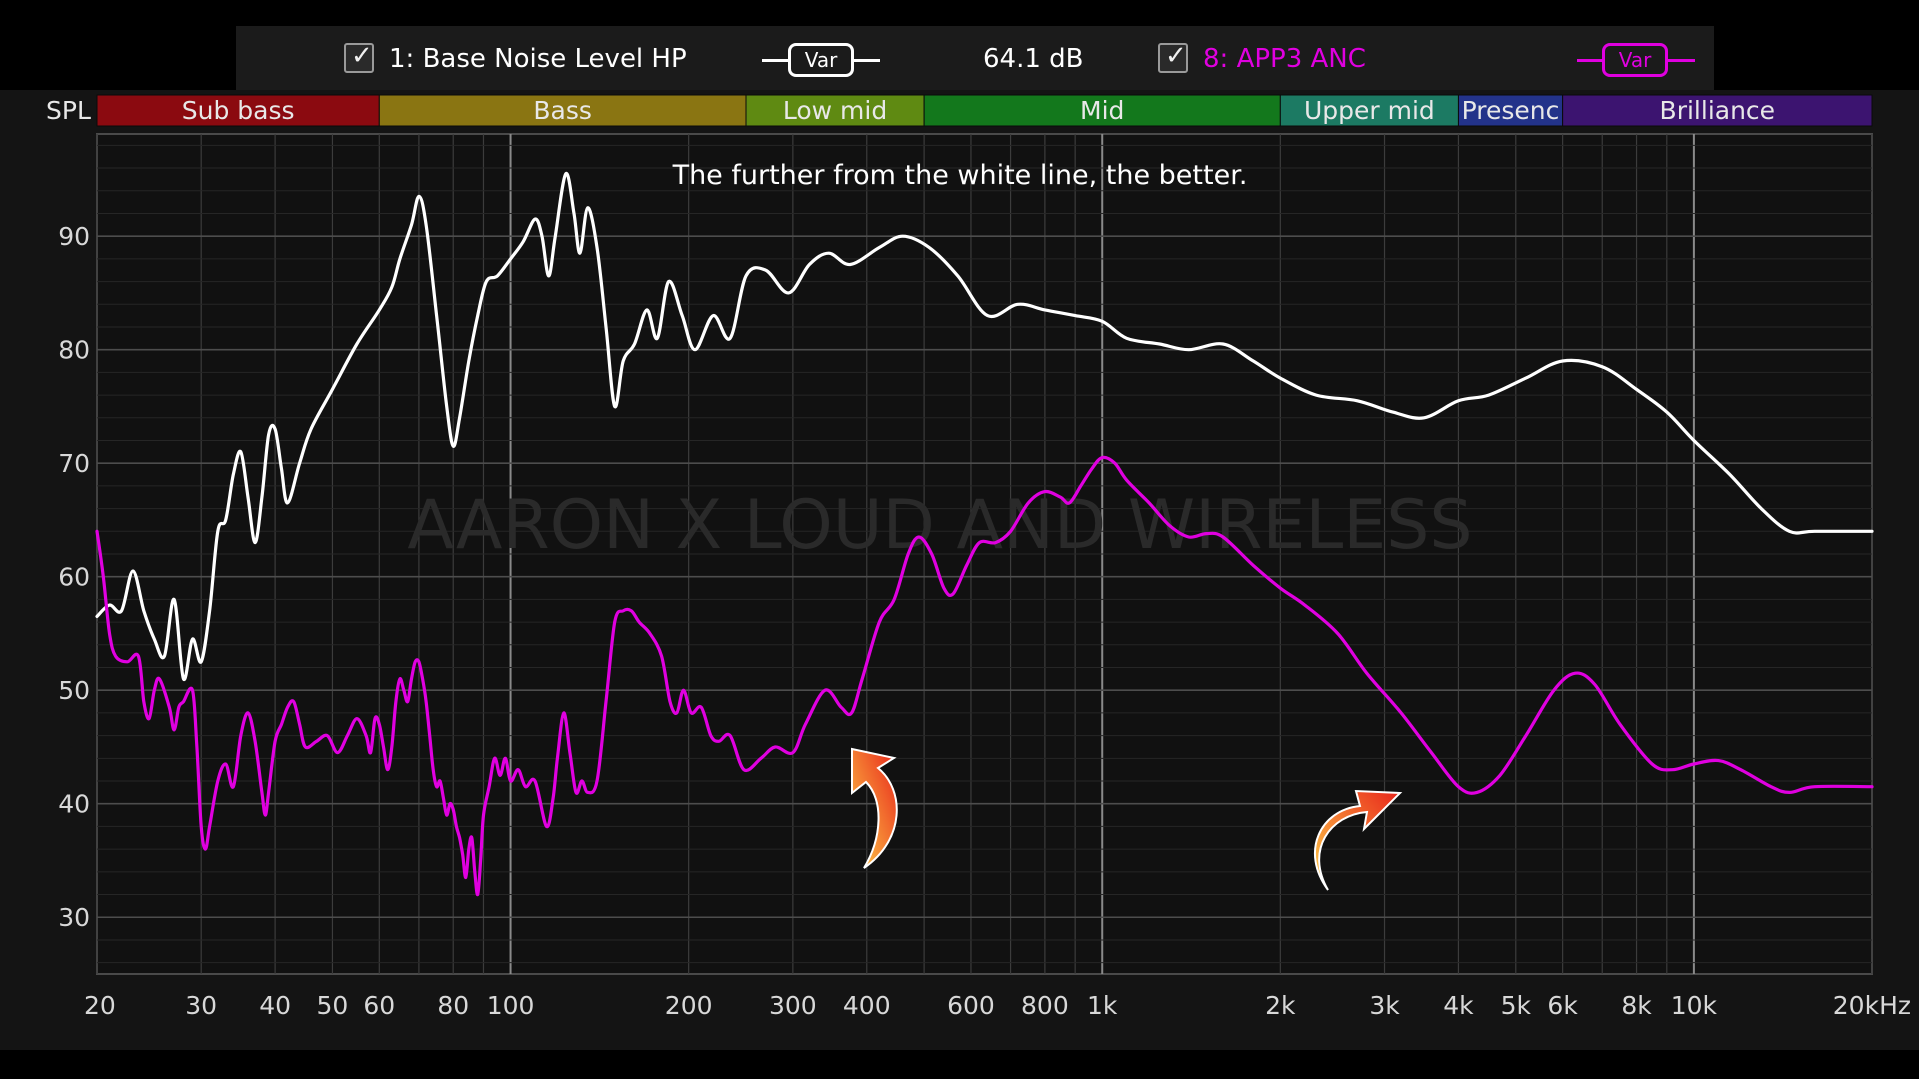  I want to click on x-tick-label: 30, so click(201, 1005).